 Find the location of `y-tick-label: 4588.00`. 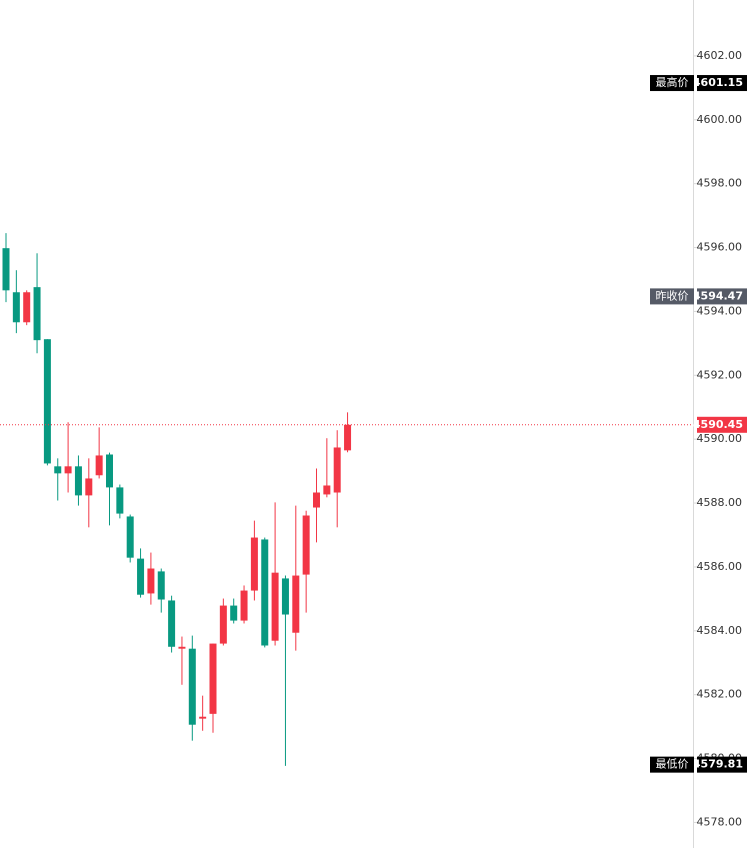

y-tick-label: 4588.00 is located at coordinates (720, 502).